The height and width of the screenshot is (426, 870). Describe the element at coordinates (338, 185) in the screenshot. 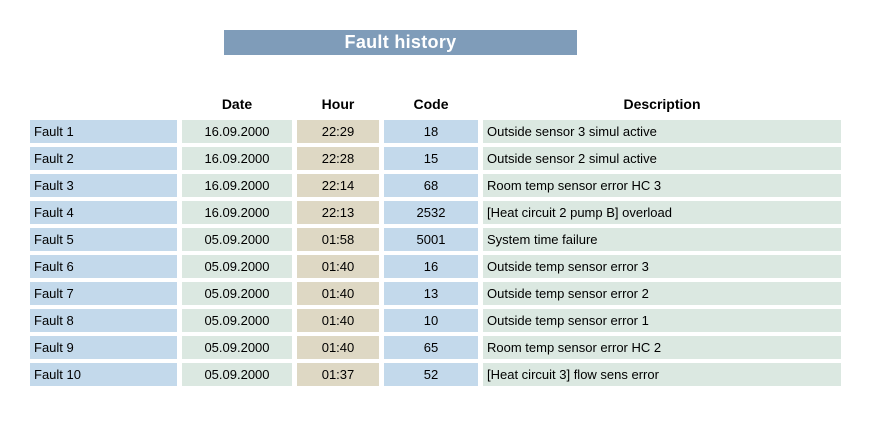

I see `fault-hour-cell: 22:14` at that location.